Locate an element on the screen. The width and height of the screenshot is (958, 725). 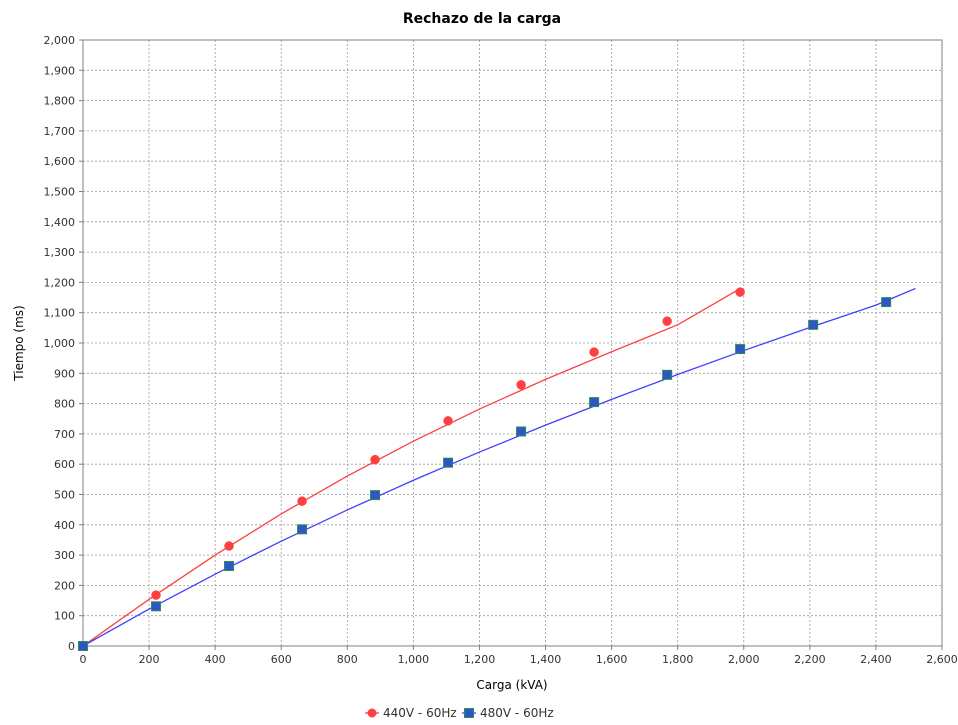
x-axis-label: Carga (kVA) is located at coordinates (511, 685).